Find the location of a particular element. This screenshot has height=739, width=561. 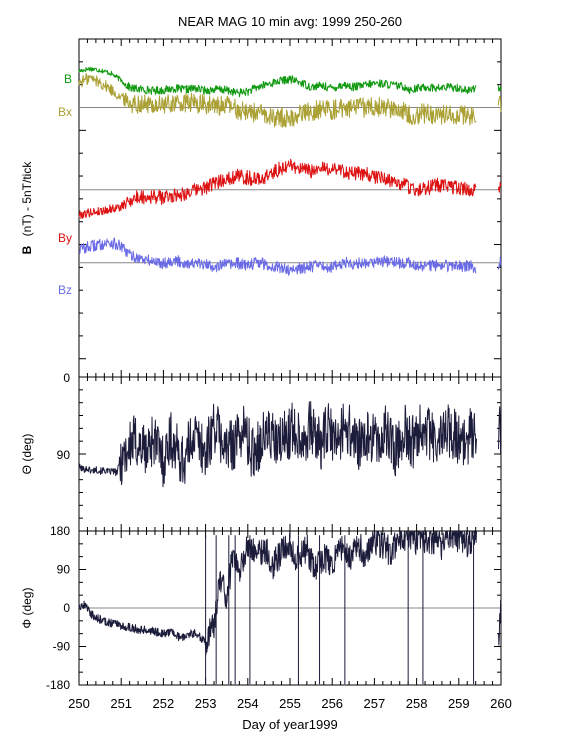

theta-trace is located at coordinates (290, 444).